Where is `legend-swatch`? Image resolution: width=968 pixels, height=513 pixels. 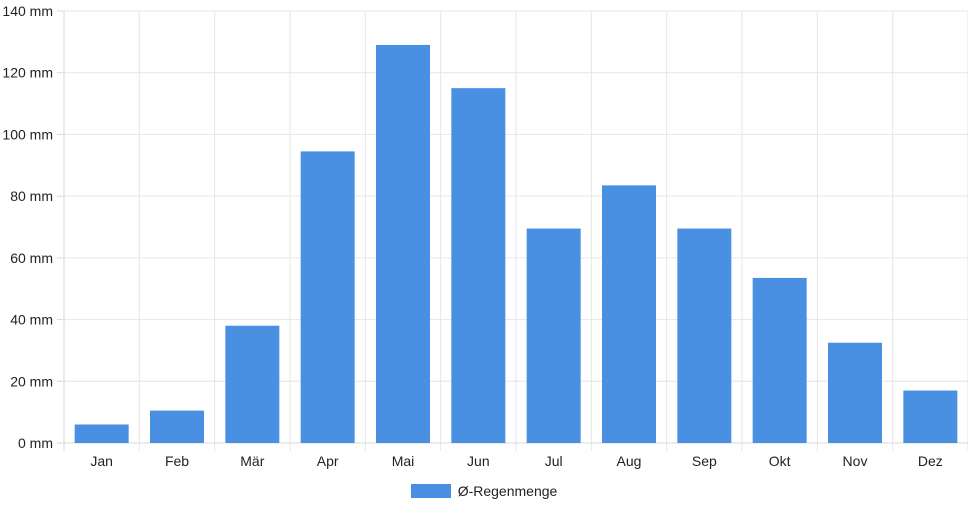 legend-swatch is located at coordinates (430, 491).